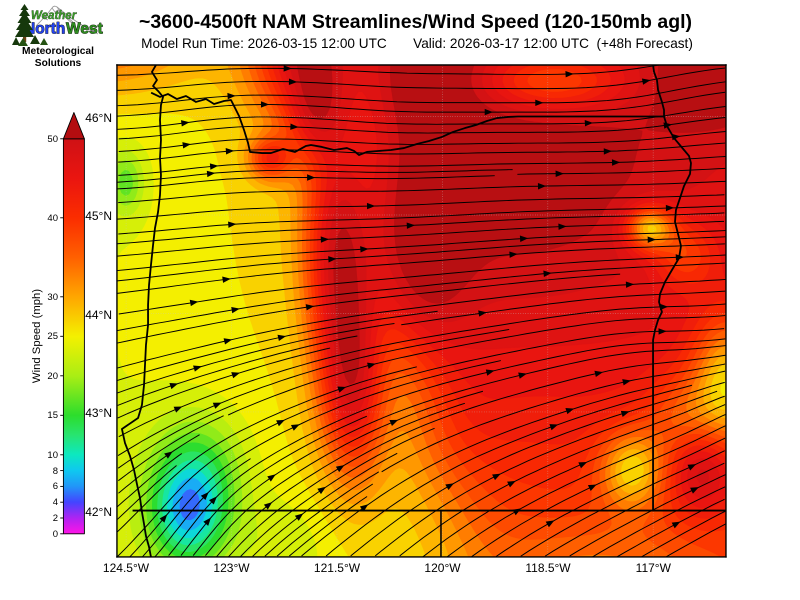 This screenshot has width=800, height=600. I want to click on svg-text: North, so click(44, 29).